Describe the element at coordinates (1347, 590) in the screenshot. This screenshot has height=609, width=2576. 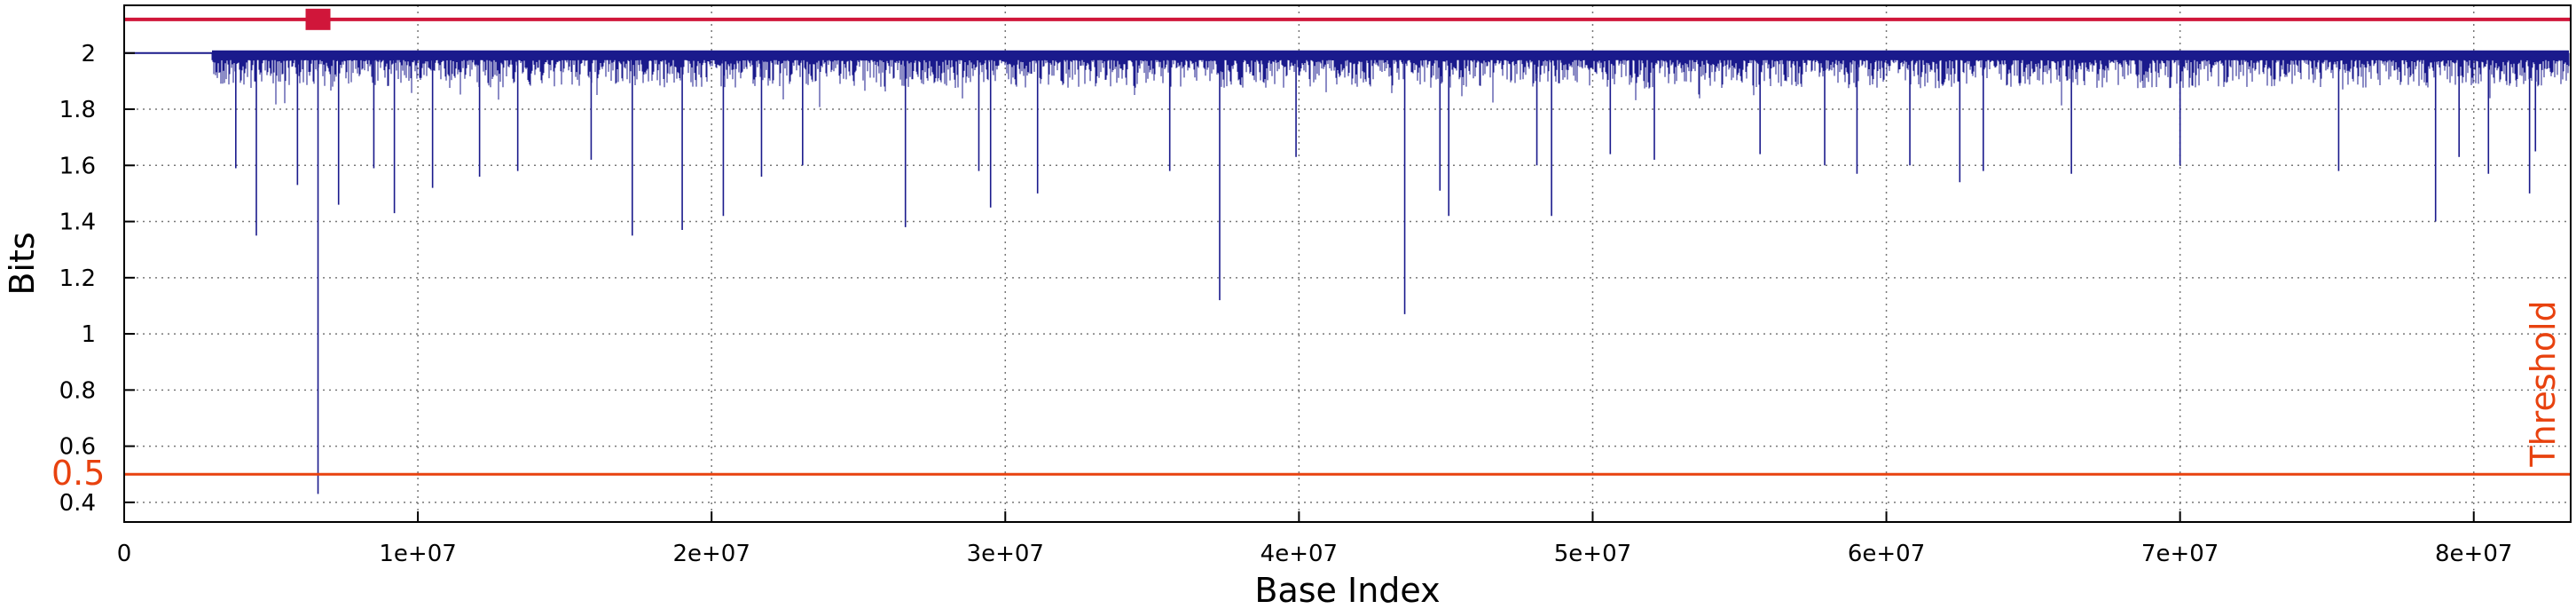
I see `x-axis-label: Base Index` at that location.